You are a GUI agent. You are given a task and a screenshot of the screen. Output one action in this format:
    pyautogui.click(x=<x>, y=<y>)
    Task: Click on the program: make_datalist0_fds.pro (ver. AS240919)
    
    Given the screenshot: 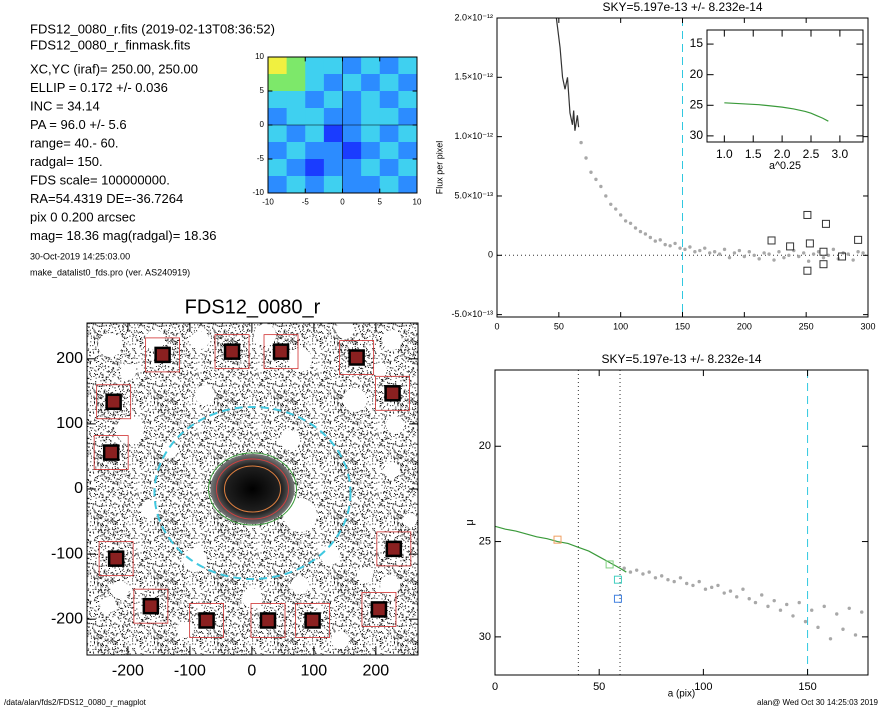 What is the action you would take?
    pyautogui.click(x=110, y=272)
    